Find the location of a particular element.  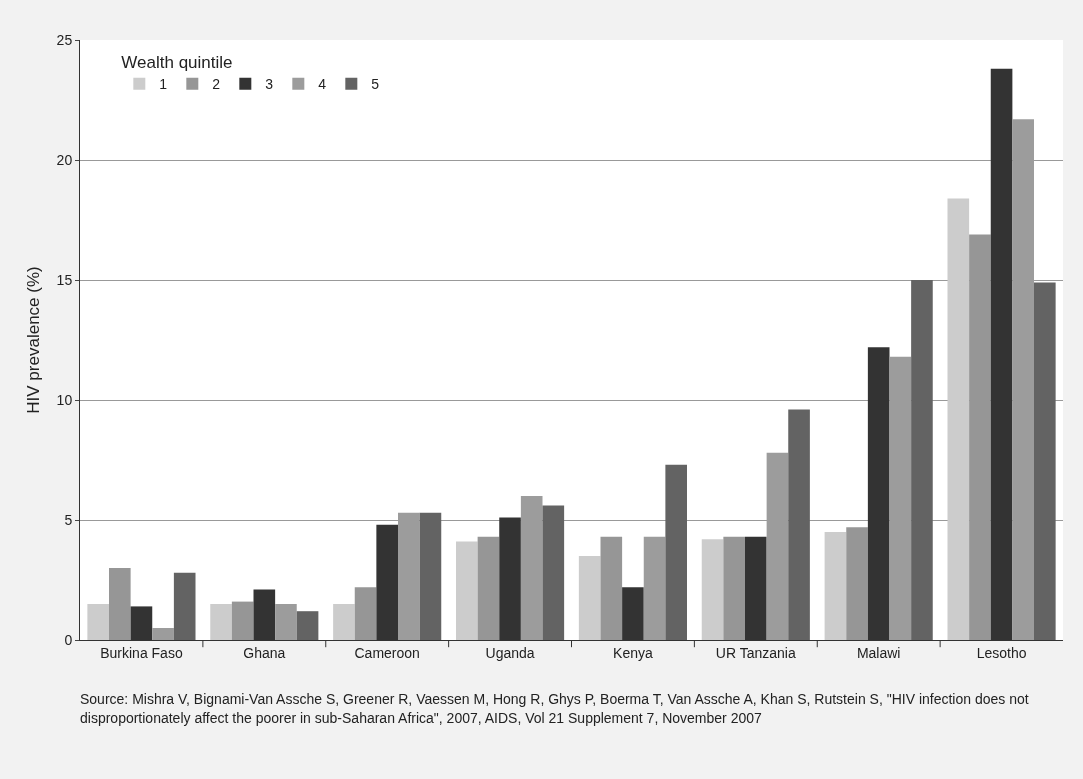

x-tick-label: Burkina Faso is located at coordinates (141, 652).